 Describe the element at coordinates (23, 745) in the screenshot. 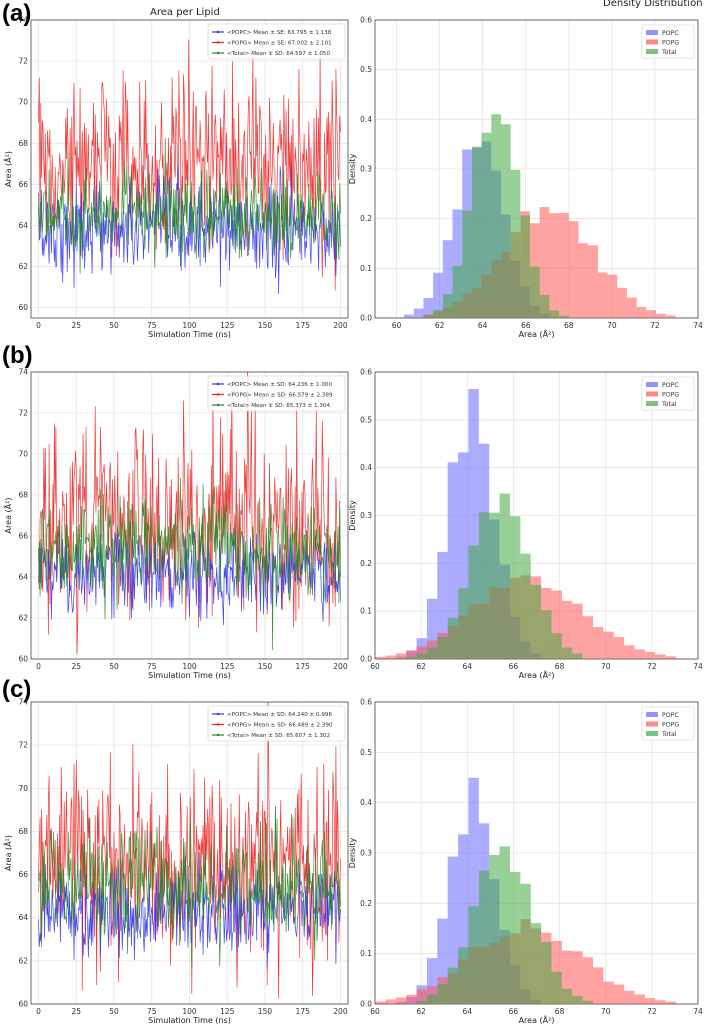

I see `ts2-ytick-label-6: 72` at that location.